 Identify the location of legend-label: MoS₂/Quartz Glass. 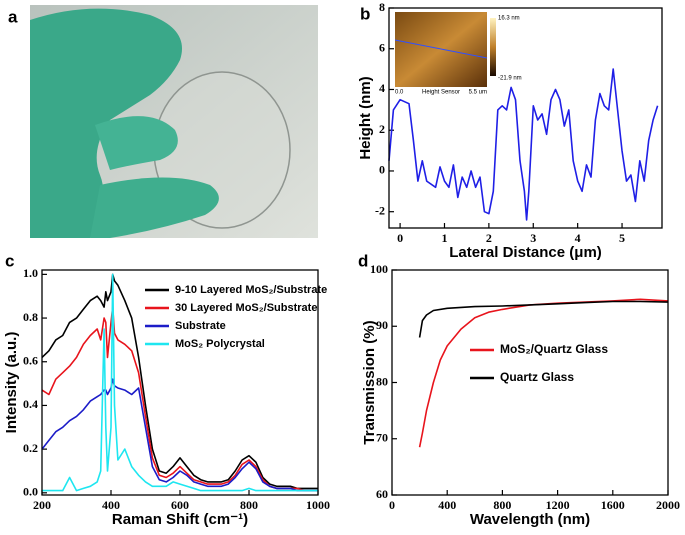
(554, 349).